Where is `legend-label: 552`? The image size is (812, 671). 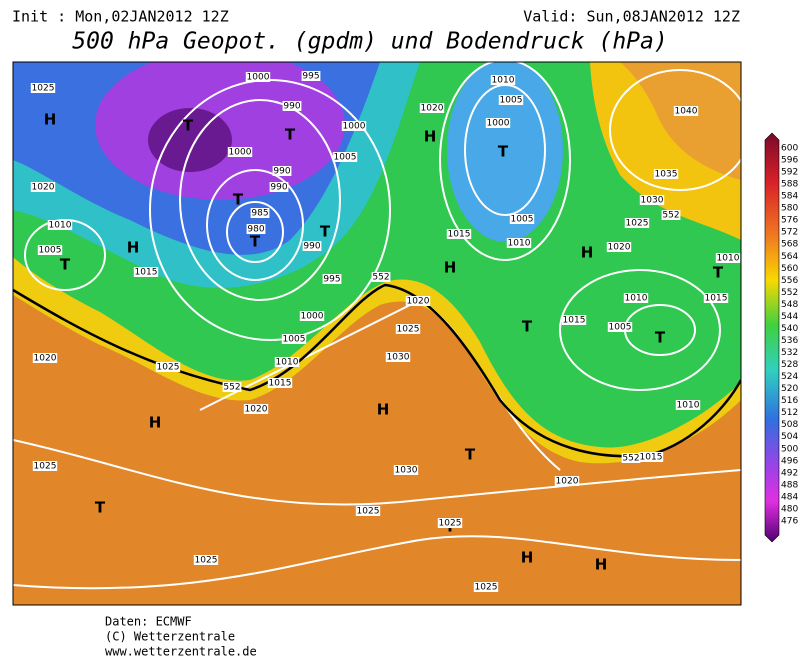 legend-label: 552 is located at coordinates (789, 293).